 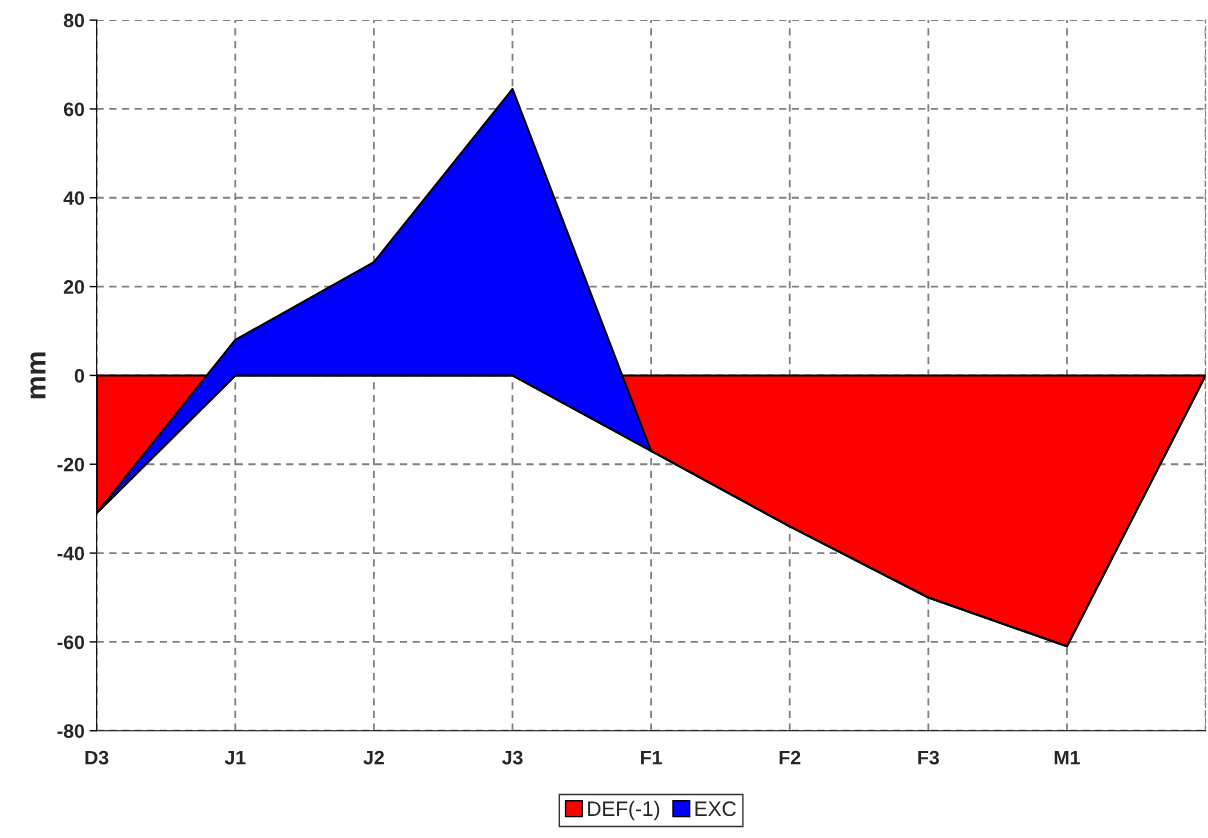 I want to click on legend-label: DEF(-1), so click(x=624, y=810).